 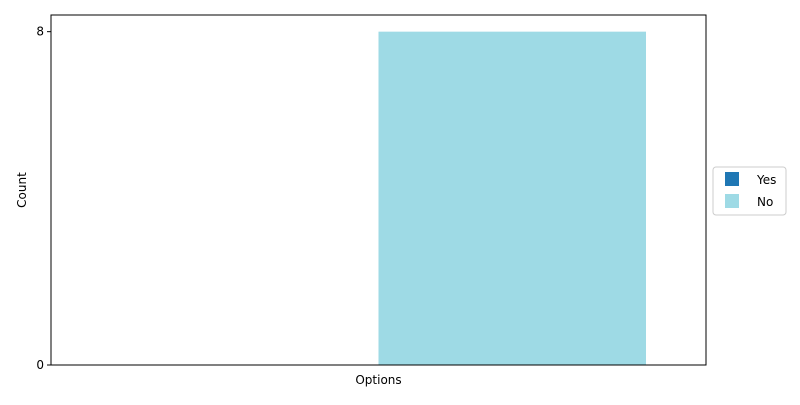 What do you see at coordinates (766, 180) in the screenshot?
I see `legend-label-yes: Yes` at bounding box center [766, 180].